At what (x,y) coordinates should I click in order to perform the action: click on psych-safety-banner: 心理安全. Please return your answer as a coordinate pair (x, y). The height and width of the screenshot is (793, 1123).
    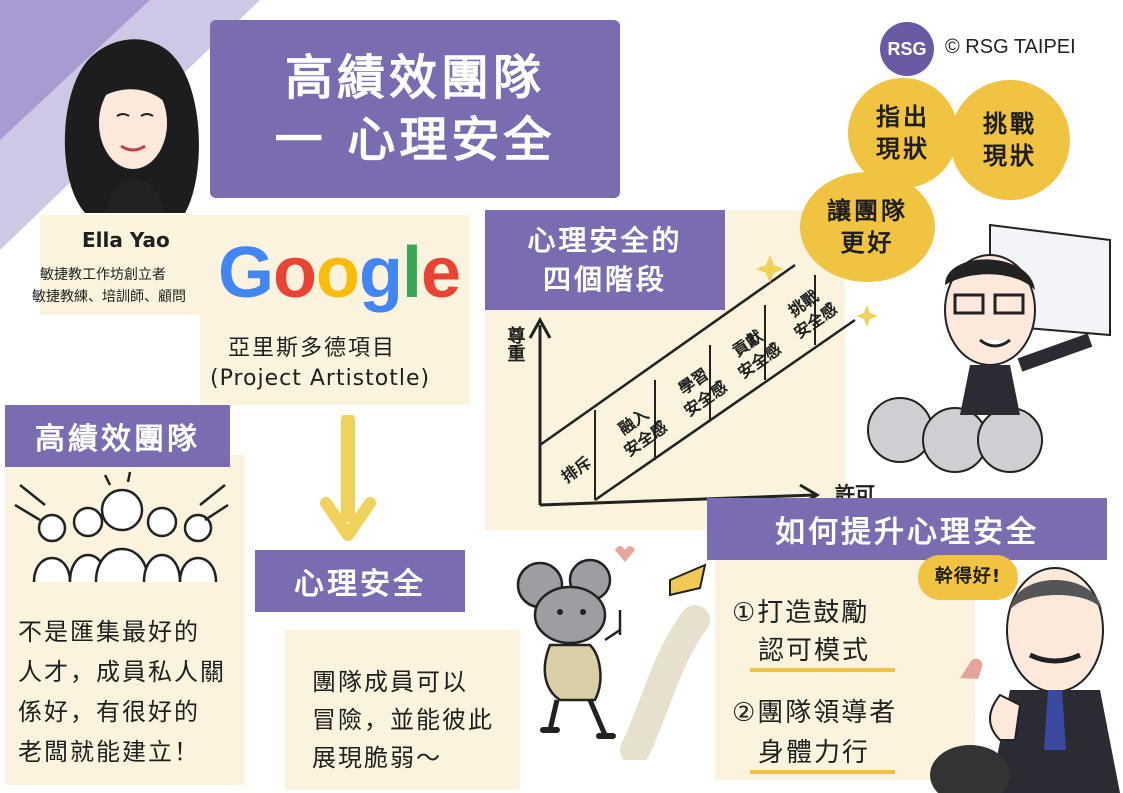
    Looking at the image, I should click on (360, 581).